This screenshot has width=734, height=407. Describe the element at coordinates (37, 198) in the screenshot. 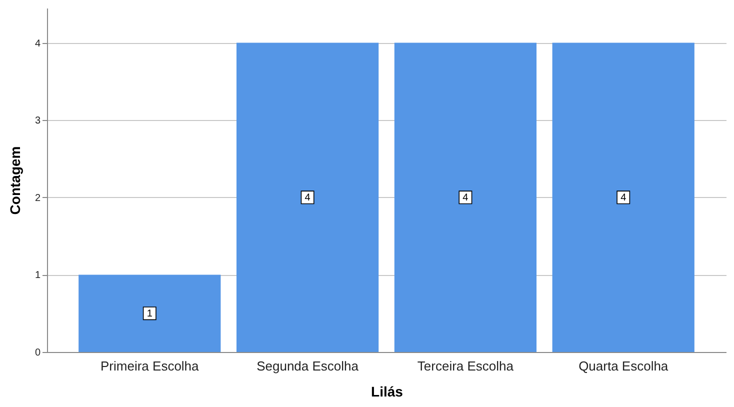

I see `y-tick-label: 2` at that location.